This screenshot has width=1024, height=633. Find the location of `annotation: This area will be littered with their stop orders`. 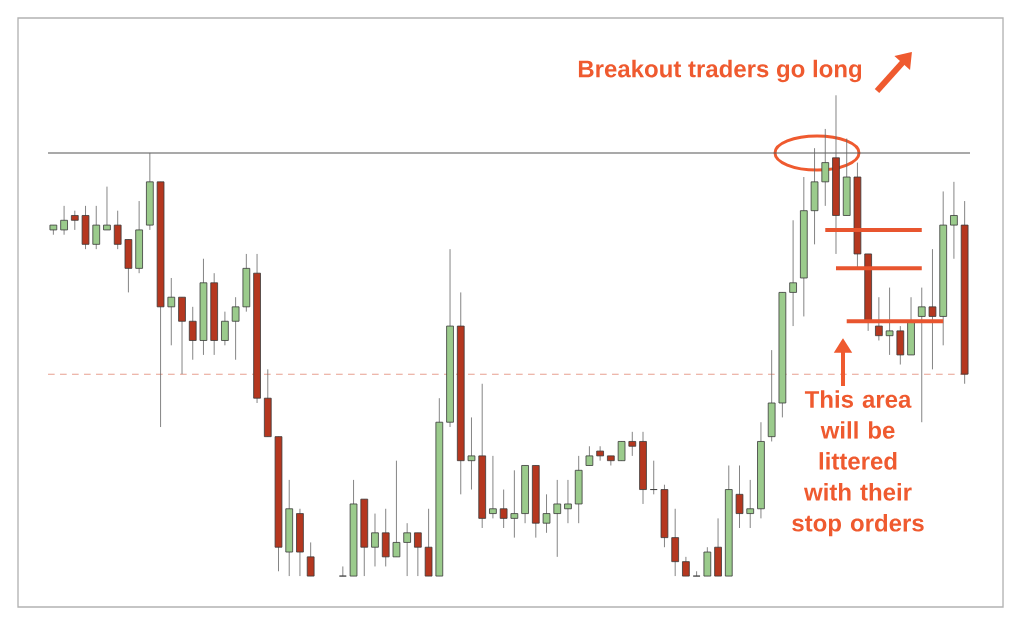

annotation: This area will be littered with their stop orders is located at coordinates (858, 463).